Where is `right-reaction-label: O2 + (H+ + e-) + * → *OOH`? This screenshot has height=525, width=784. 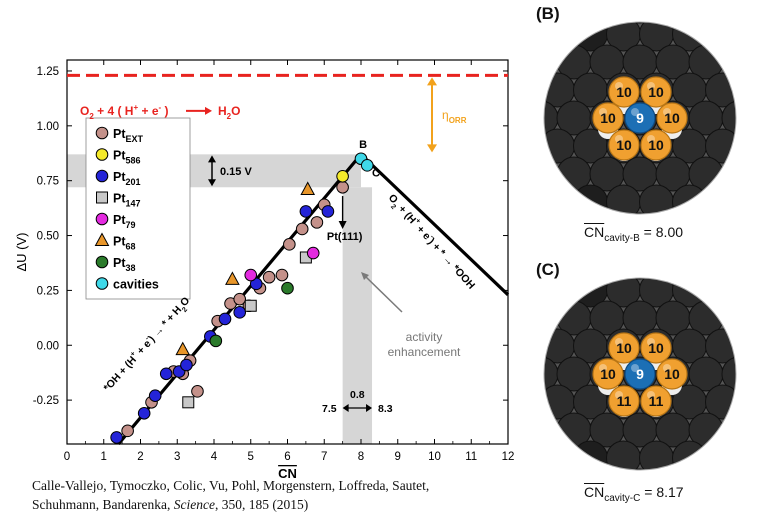 right-reaction-label: O2 + (H+ + e-) + * → *OOH is located at coordinates (431, 242).